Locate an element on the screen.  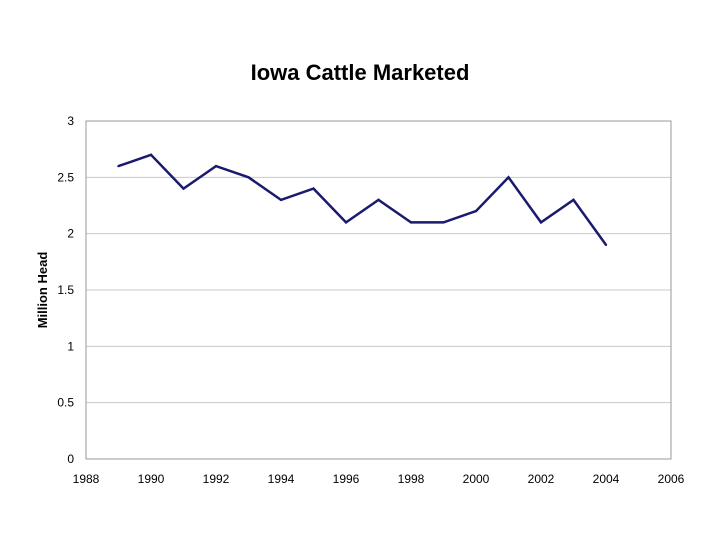
x-tick-labels: 1988 1990 1992 1994 1996 1998 2000 2002 2004 2006 is located at coordinates (379, 479).